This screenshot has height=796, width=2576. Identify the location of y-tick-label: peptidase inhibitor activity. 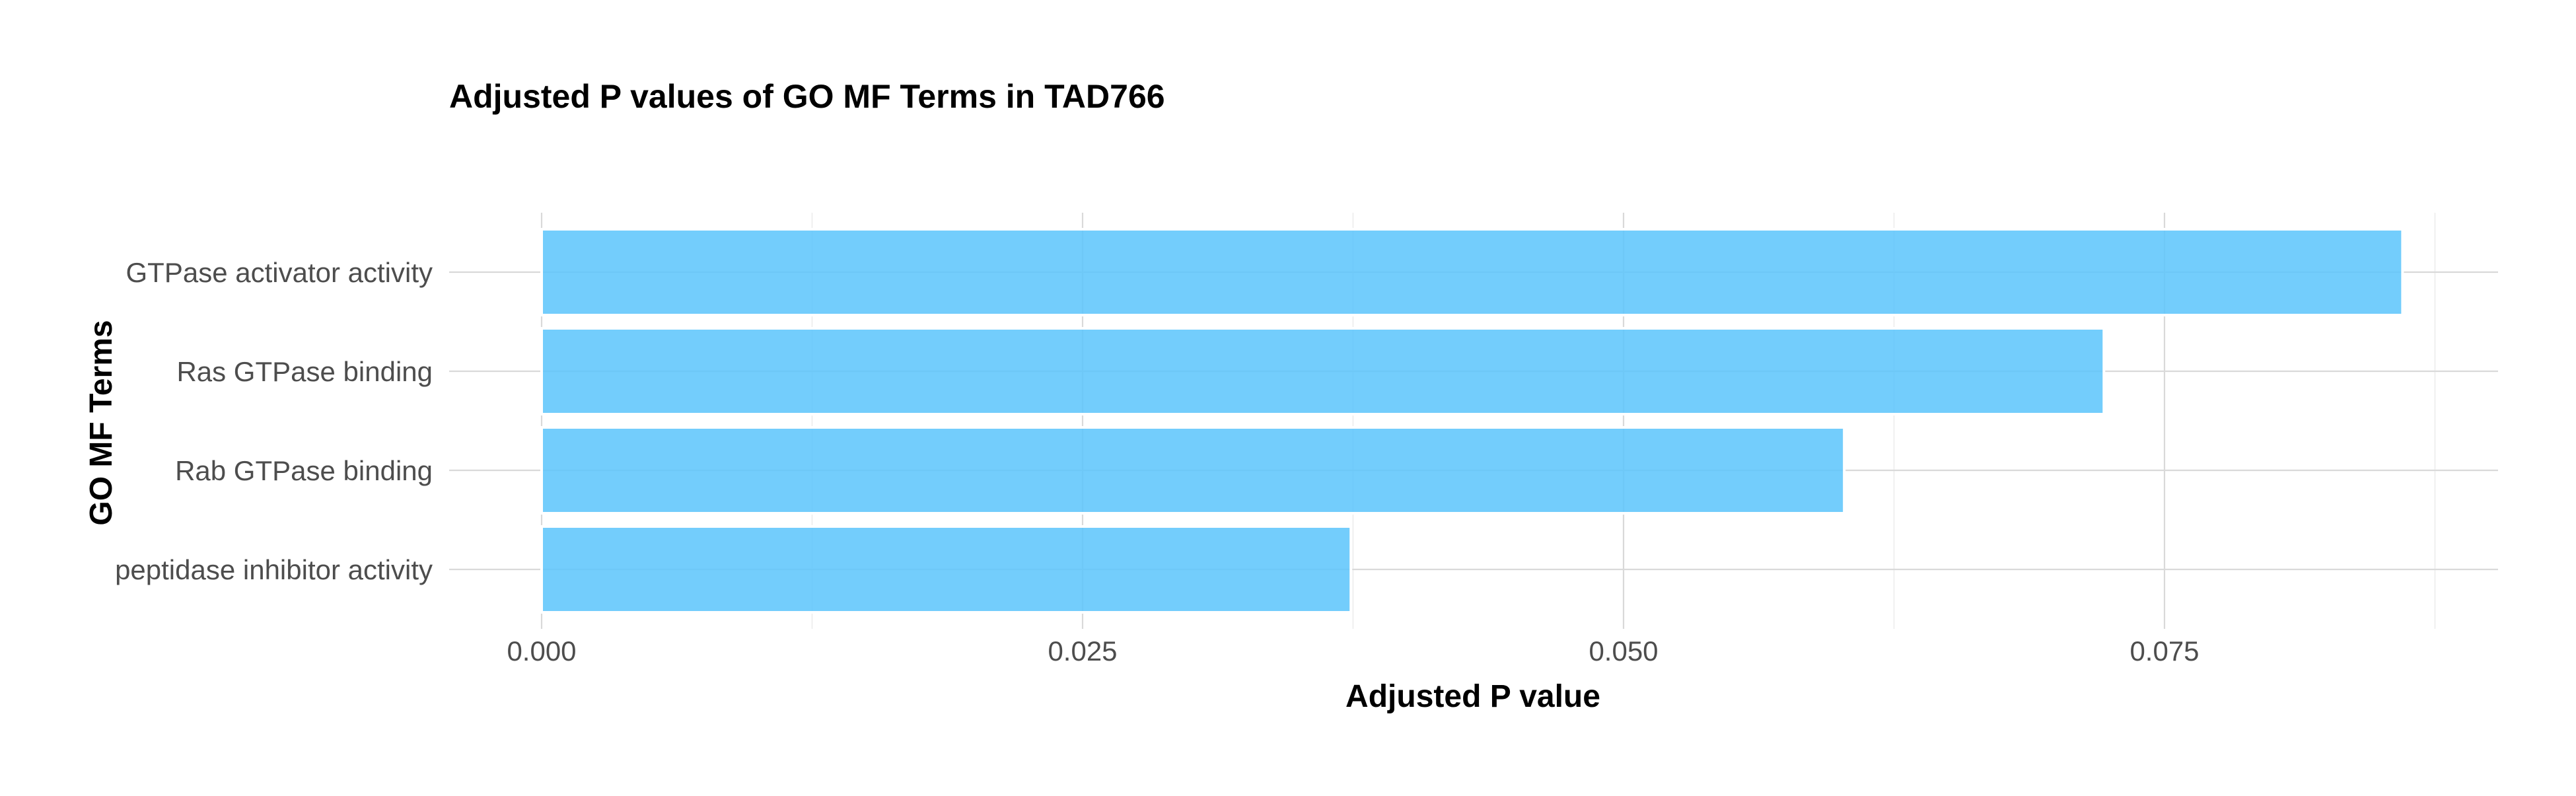
(274, 569).